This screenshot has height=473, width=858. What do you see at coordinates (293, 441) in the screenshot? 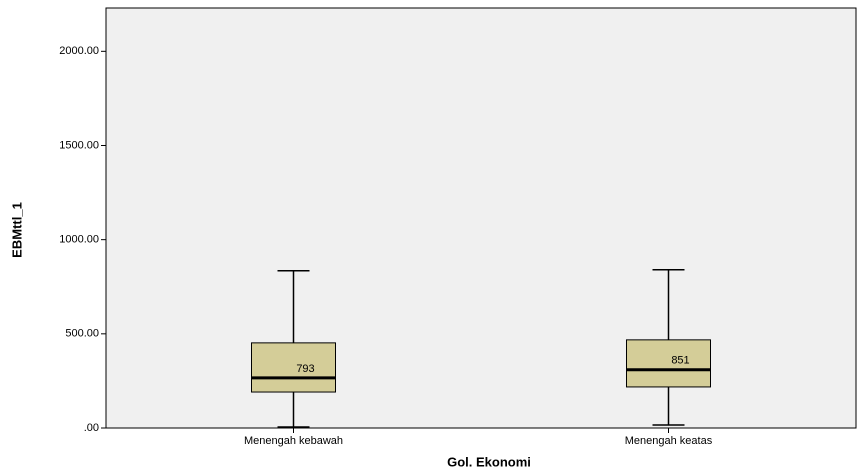
I see `x-tick-label: Menengah kebawah` at bounding box center [293, 441].